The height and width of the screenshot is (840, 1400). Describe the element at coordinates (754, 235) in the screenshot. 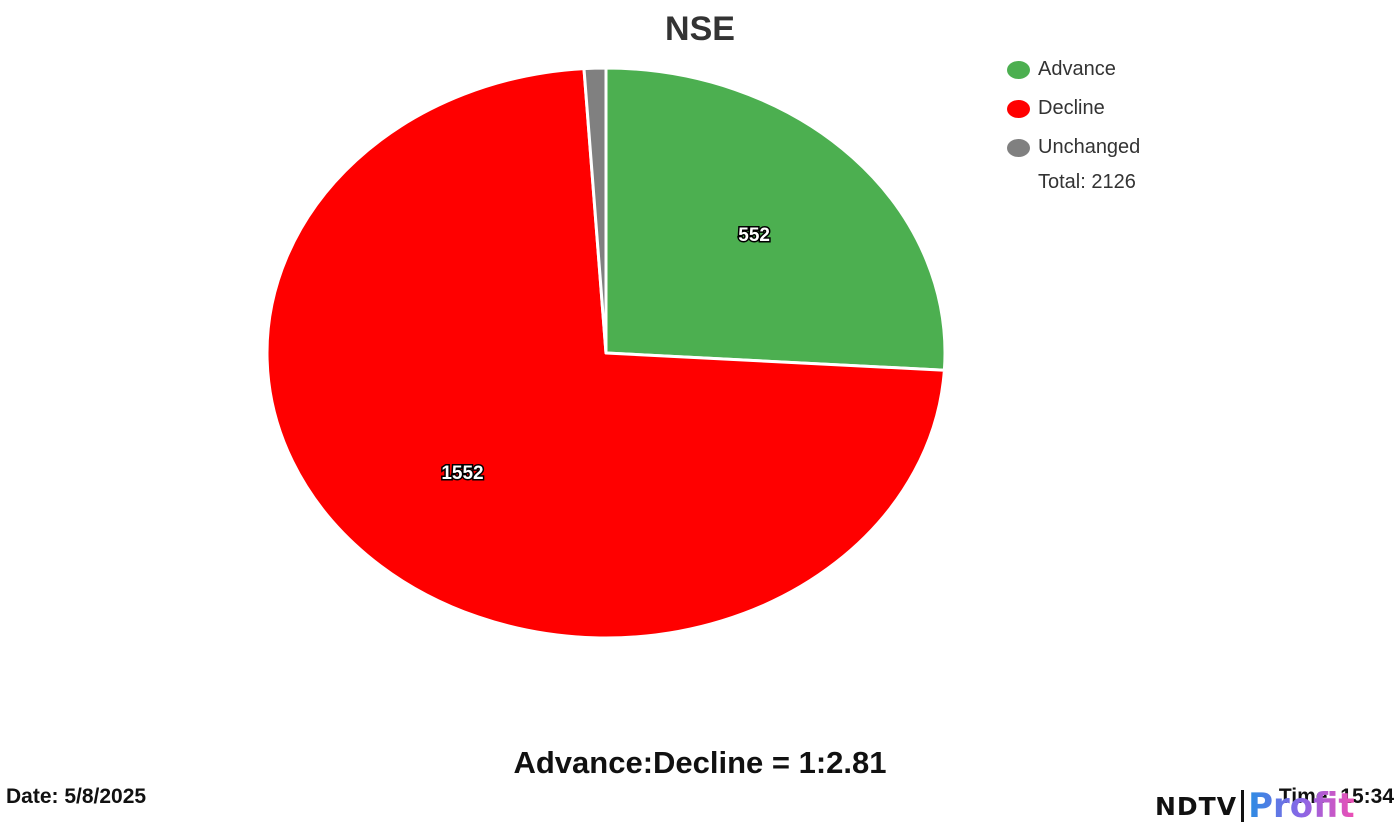

I see `data-label-advance: 552` at that location.